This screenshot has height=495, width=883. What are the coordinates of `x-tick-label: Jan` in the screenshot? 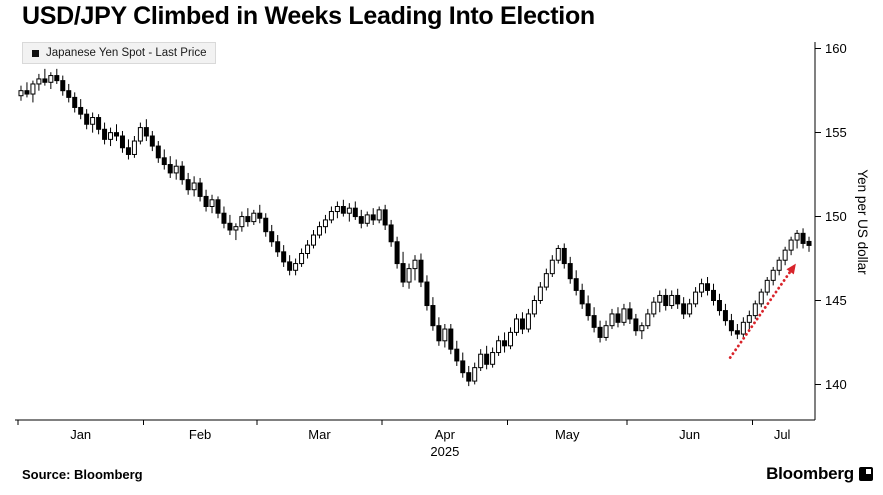 It's located at (80, 434).